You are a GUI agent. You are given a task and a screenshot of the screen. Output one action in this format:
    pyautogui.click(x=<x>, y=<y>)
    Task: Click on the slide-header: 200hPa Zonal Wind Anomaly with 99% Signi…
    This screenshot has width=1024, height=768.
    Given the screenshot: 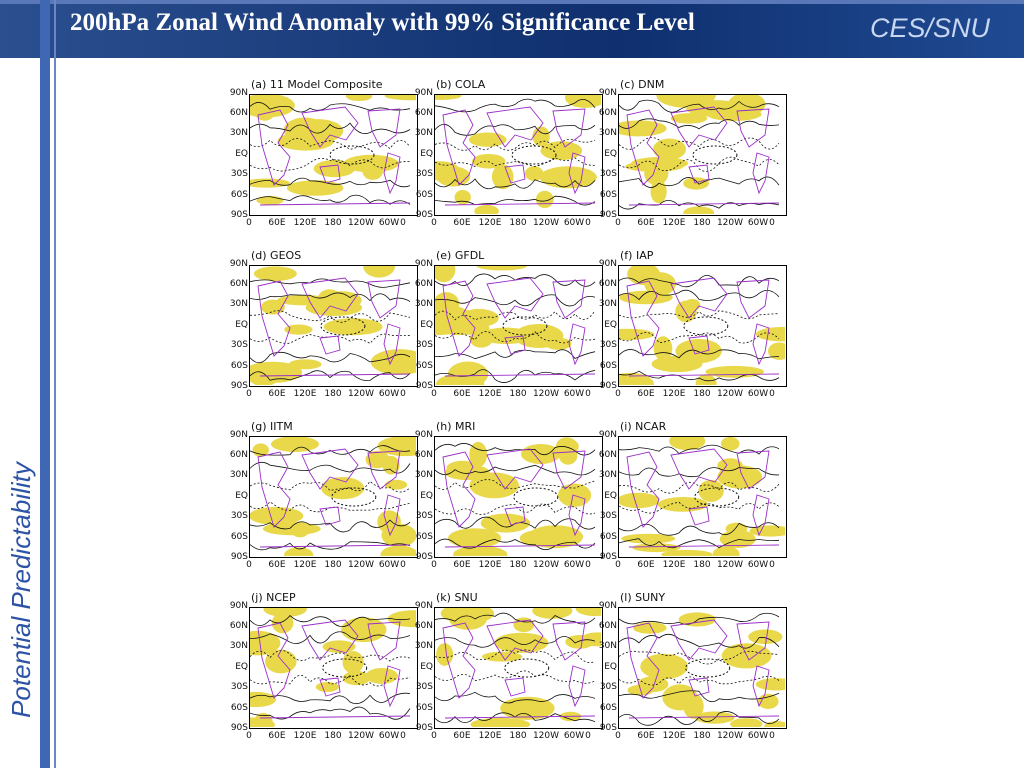 What is the action you would take?
    pyautogui.click(x=512, y=29)
    